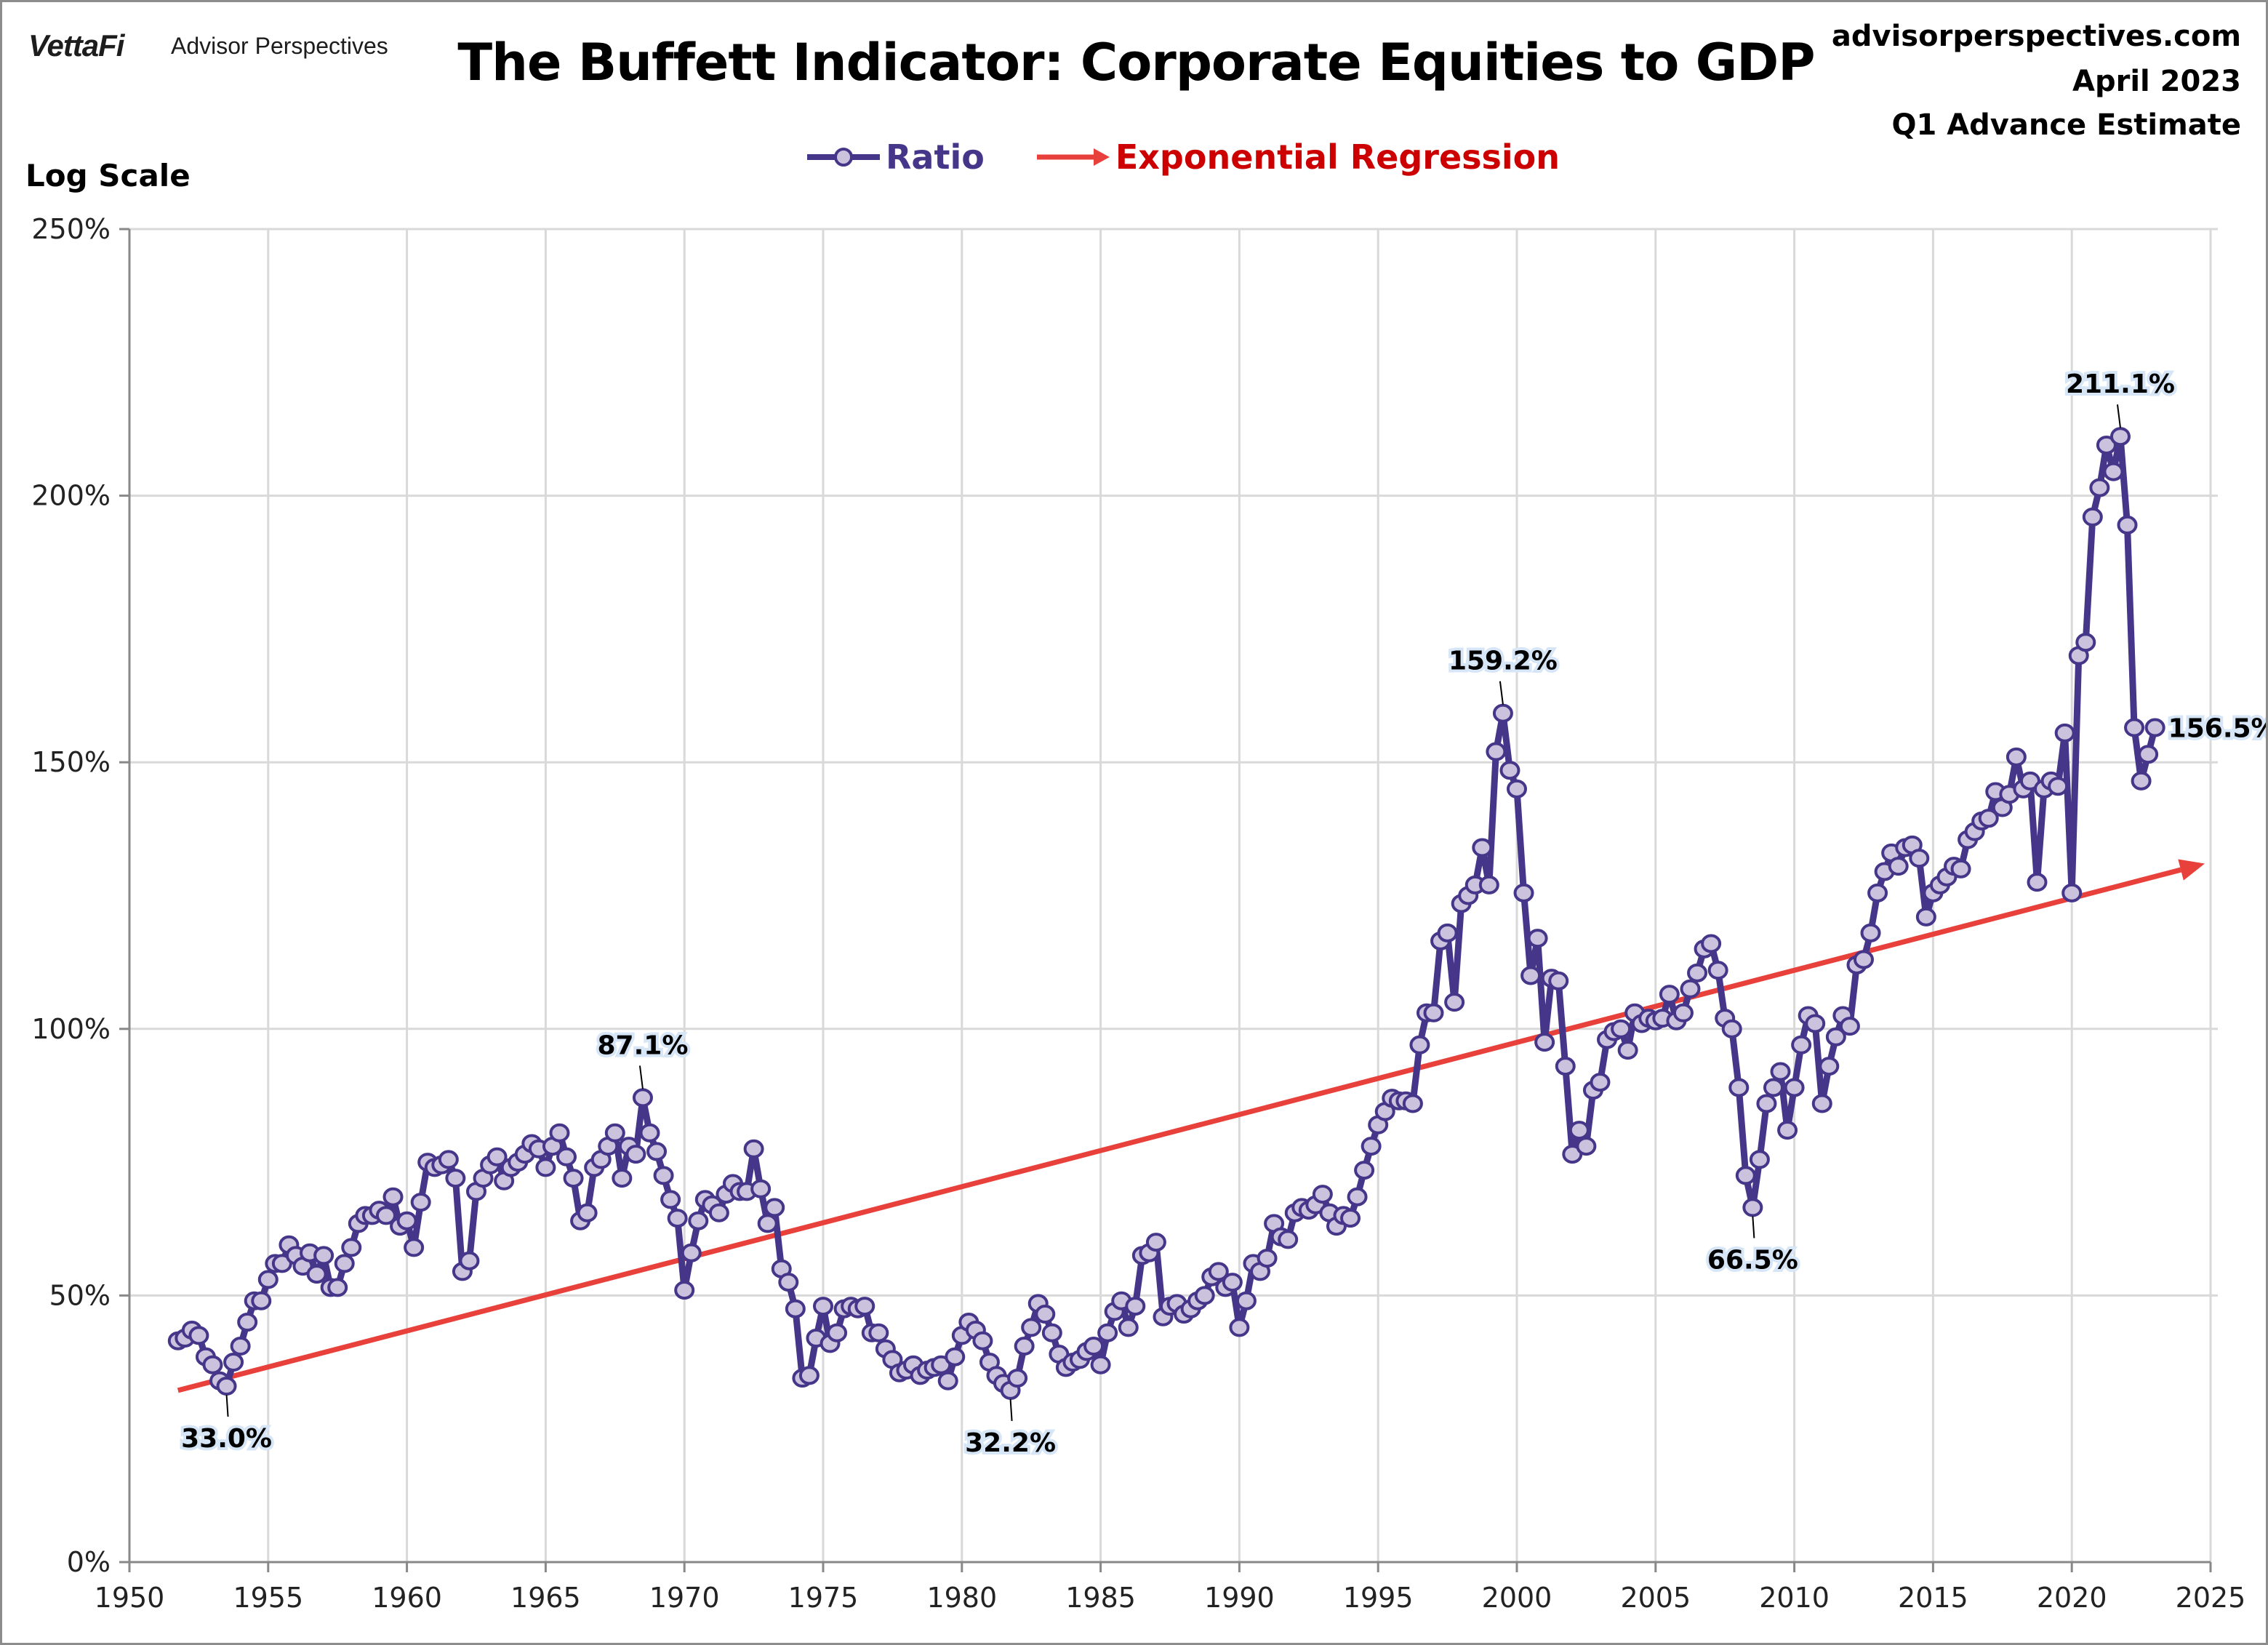  What do you see at coordinates (843, 157) in the screenshot?
I see `ratio-legend-icon` at bounding box center [843, 157].